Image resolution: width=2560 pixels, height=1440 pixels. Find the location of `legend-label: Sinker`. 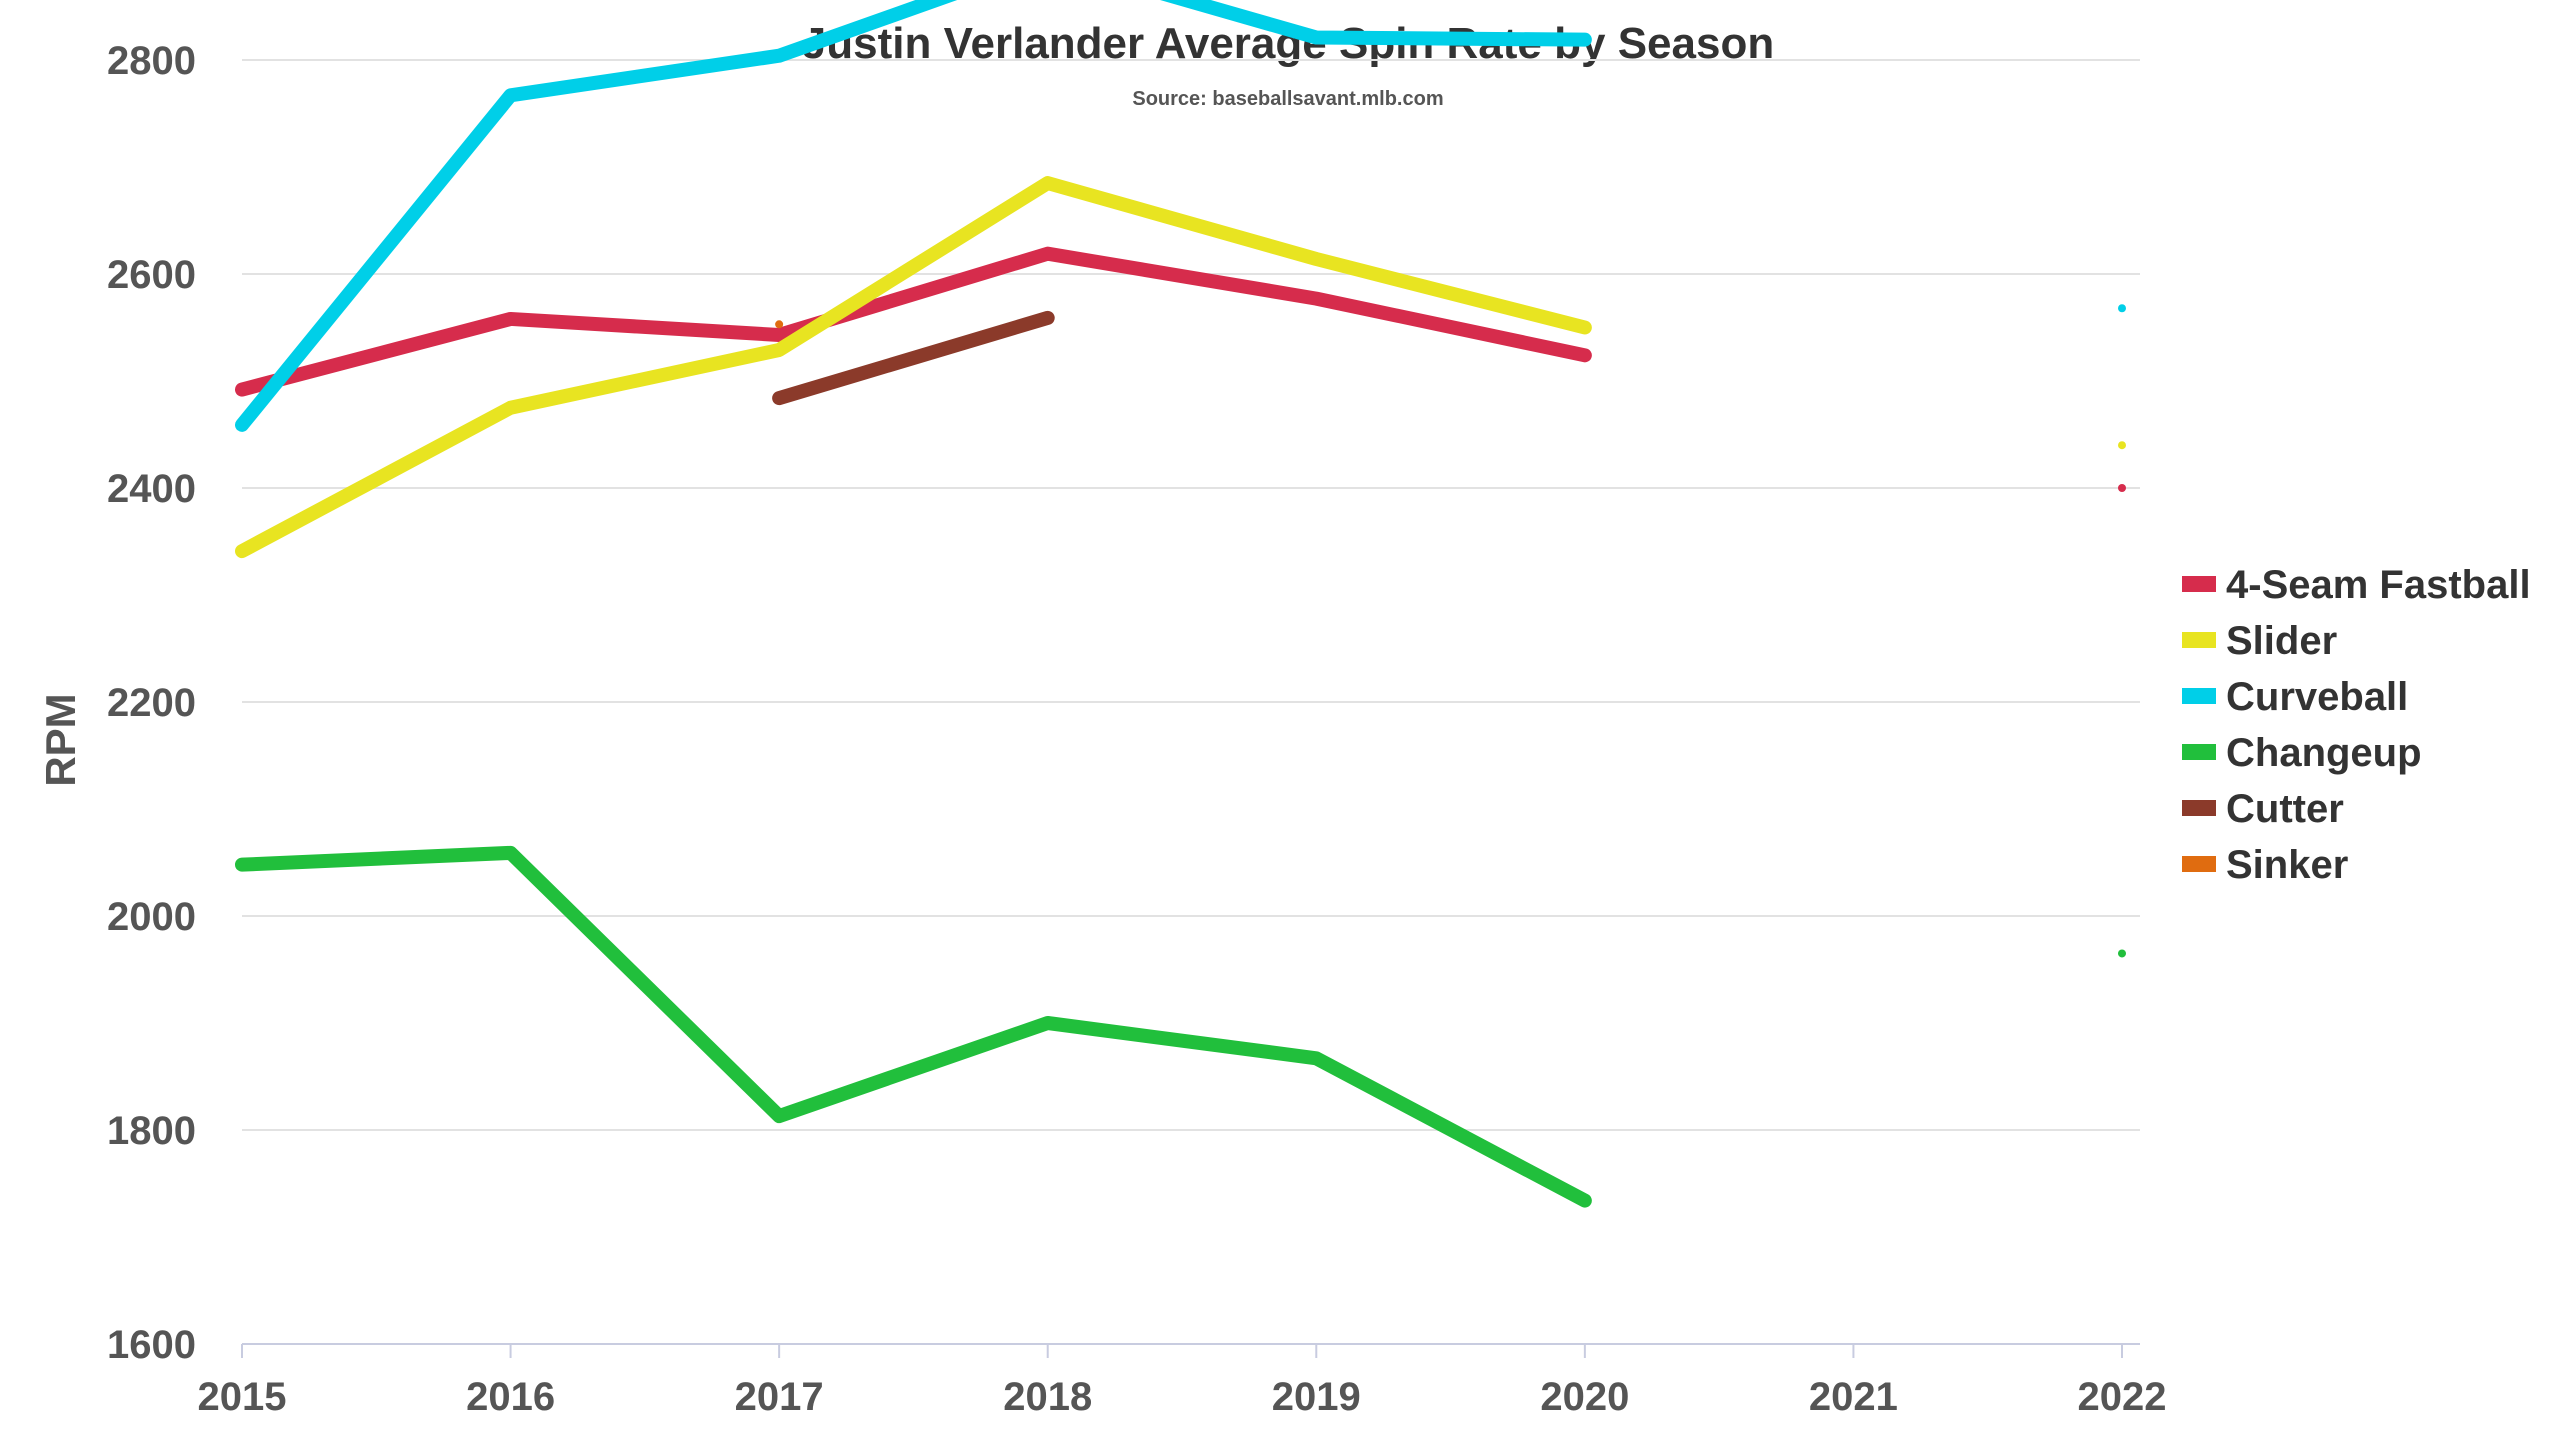

legend-label: Sinker is located at coordinates (2287, 865).